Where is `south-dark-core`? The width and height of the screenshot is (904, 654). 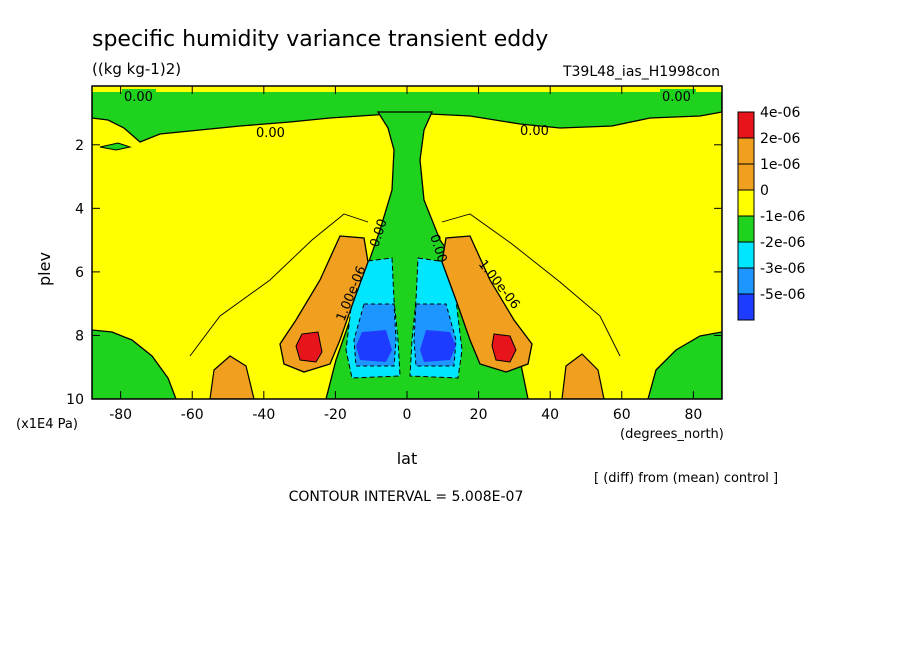 south-dark-core is located at coordinates (374, 346).